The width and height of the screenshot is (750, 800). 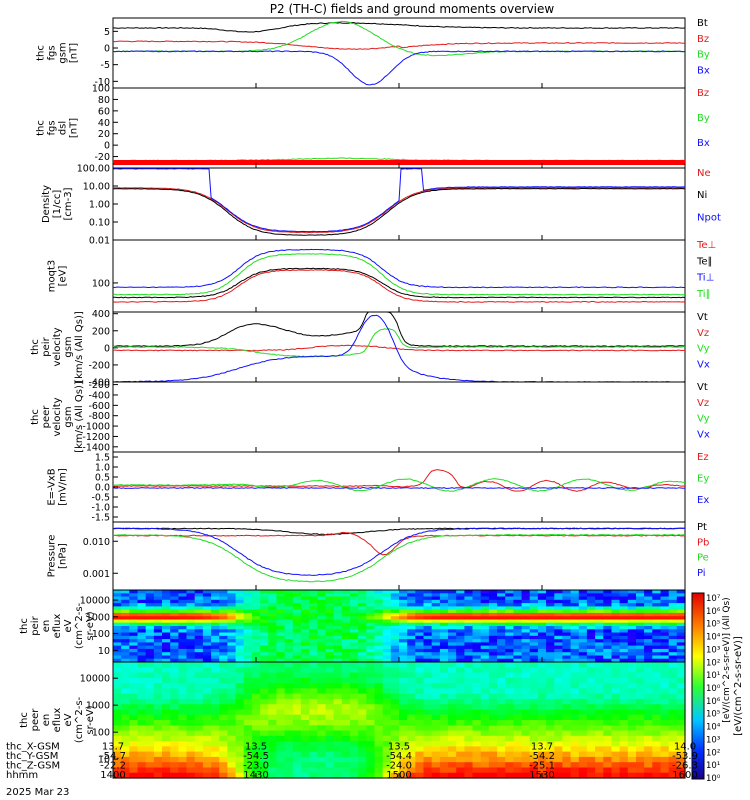 I want to click on date-label: 2025 Mar 23, so click(x=37, y=792).